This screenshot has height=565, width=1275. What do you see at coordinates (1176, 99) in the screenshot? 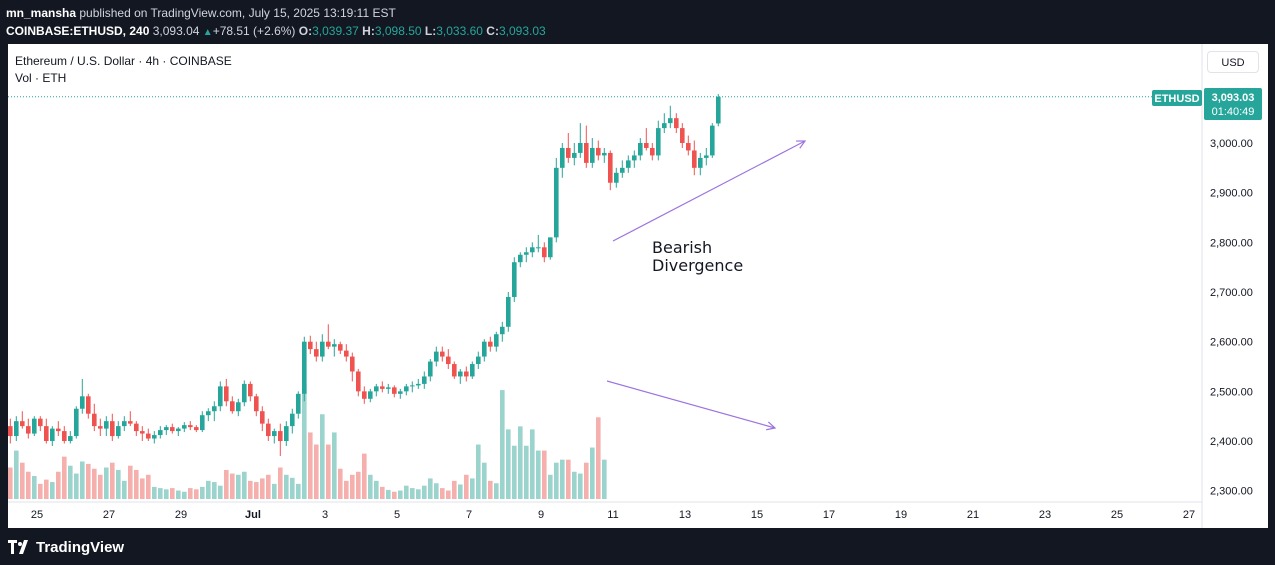
I see `symbol-tag-label: ETHUSD` at bounding box center [1176, 99].